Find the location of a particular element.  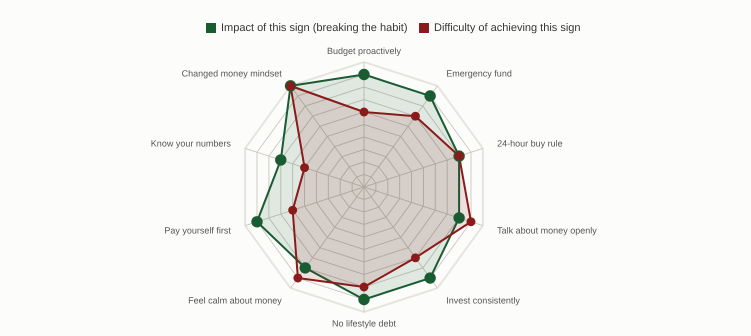

spoke-label: Pay yourself first is located at coordinates (198, 230).